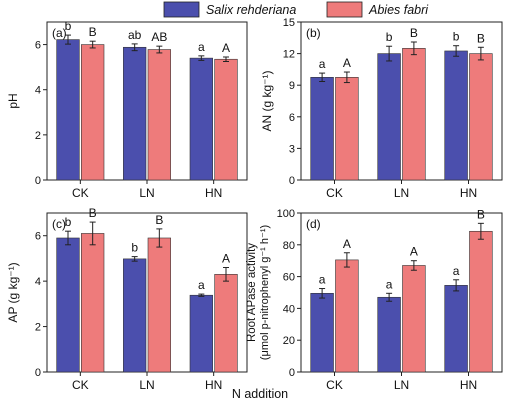 This screenshot has height=403, width=520. I want to click on panel-label: (d), so click(313, 224).